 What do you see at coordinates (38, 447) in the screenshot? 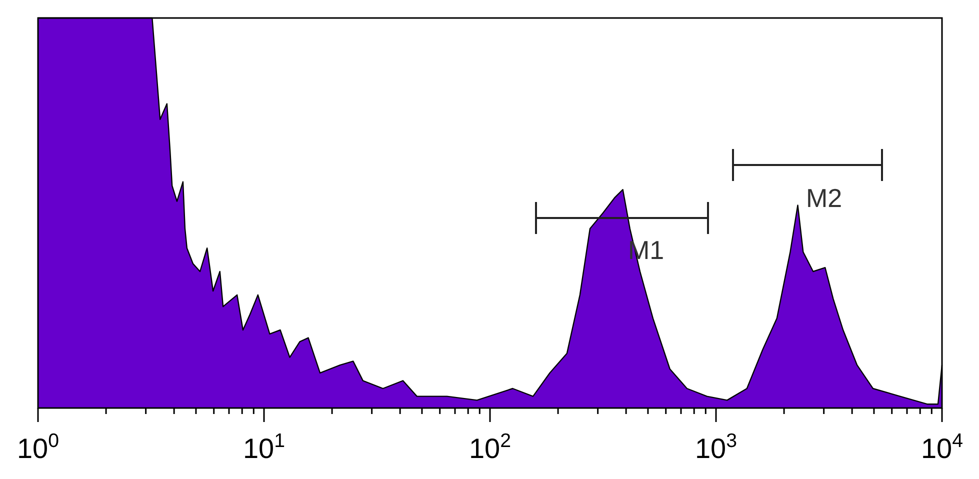
I see `x-tick-label: 10$^{0}$` at bounding box center [38, 447].